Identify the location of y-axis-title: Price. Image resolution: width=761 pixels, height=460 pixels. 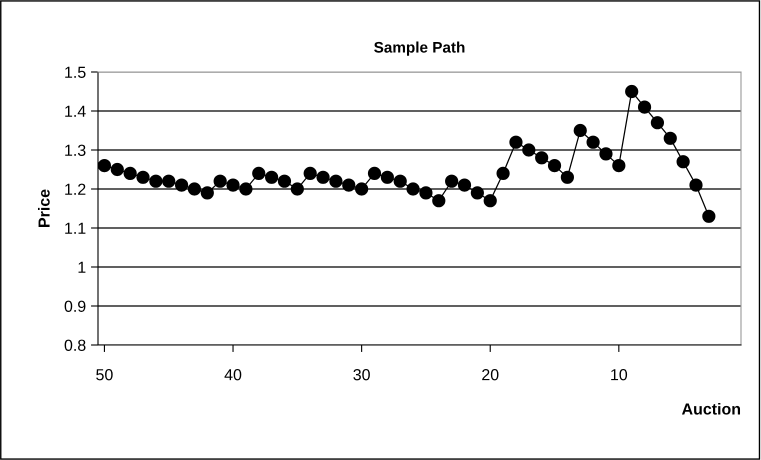
(44, 208).